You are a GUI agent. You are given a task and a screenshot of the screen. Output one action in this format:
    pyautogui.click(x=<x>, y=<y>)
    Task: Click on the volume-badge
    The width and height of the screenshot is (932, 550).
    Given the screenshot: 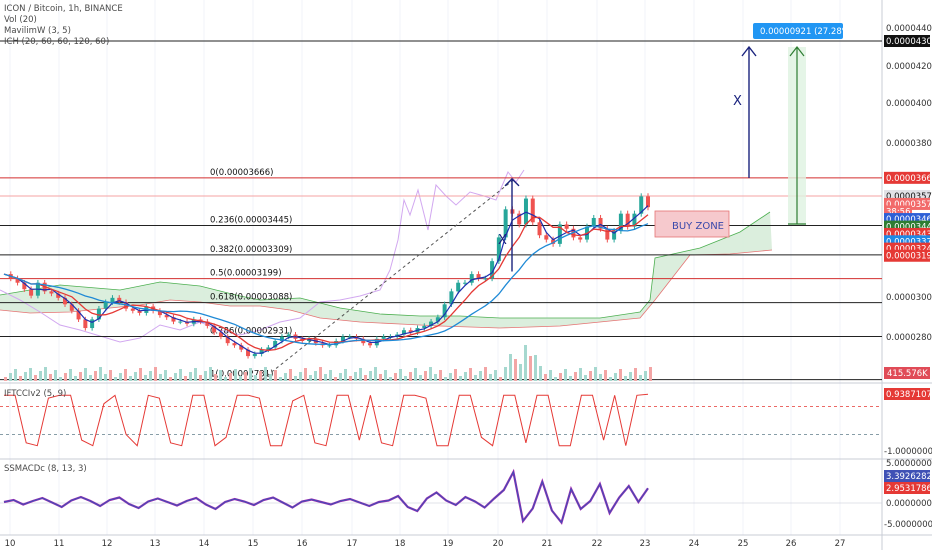 What is the action you would take?
    pyautogui.click(x=907, y=373)
    